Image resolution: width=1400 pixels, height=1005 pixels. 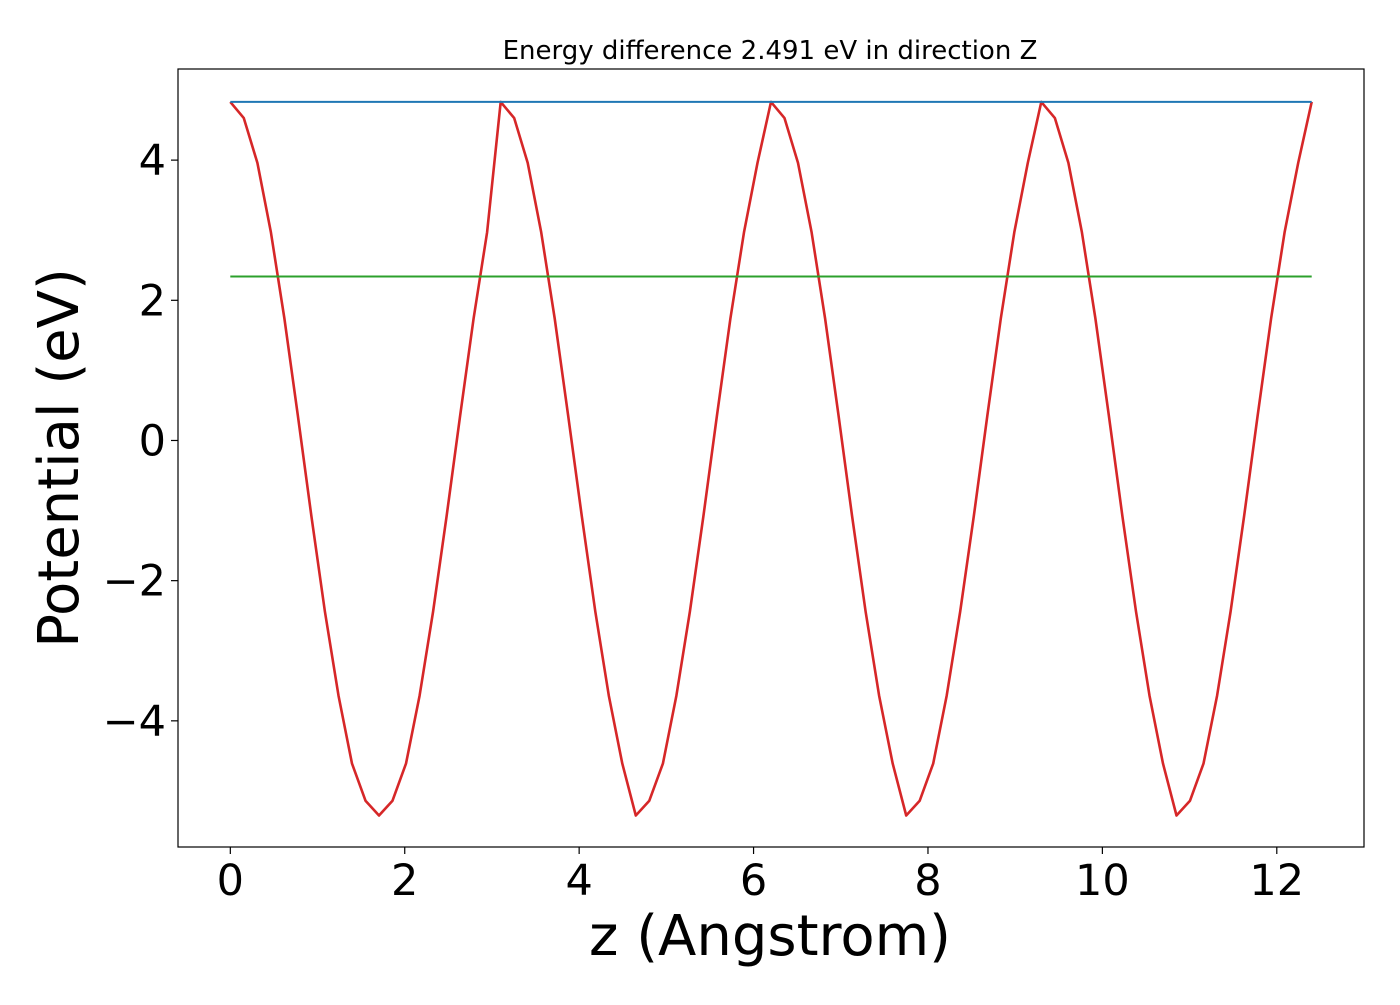 What do you see at coordinates (578, 881) in the screenshot?
I see `x-tick-label: 4` at bounding box center [578, 881].